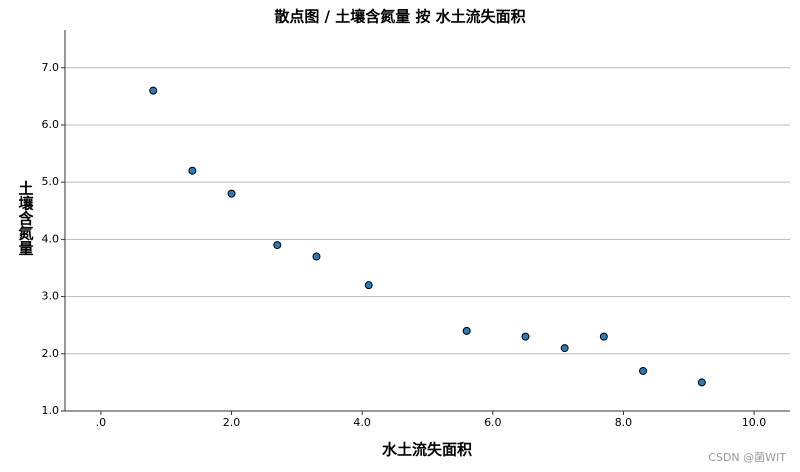 This screenshot has height=472, width=800. What do you see at coordinates (624, 422) in the screenshot?
I see `x-tick-label: 8.0` at bounding box center [624, 422].